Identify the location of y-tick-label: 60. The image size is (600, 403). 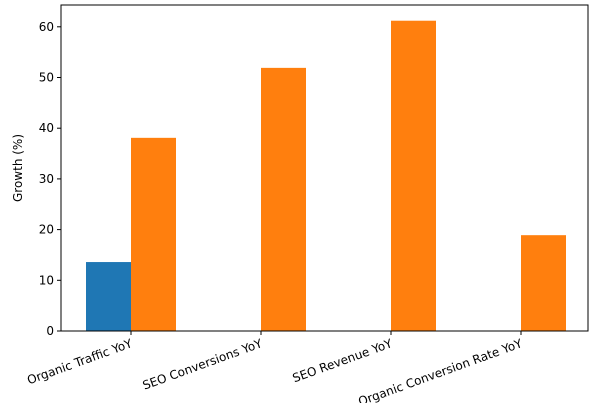
(46, 27).